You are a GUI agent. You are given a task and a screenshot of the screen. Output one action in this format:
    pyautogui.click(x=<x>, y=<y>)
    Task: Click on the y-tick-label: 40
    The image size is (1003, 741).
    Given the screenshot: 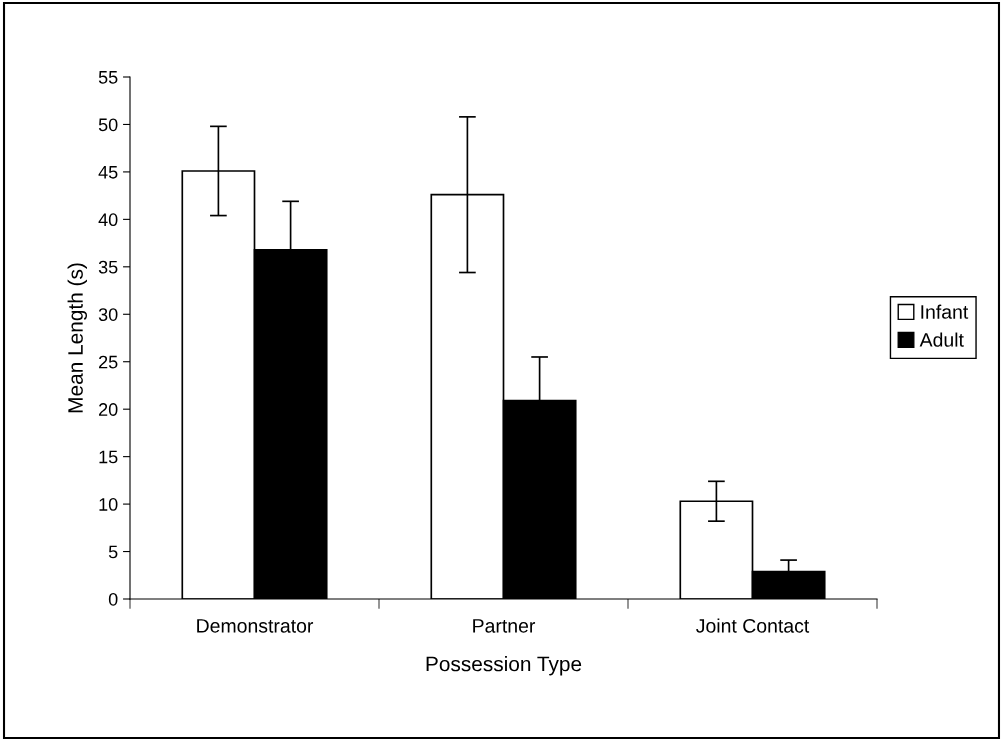 What is the action you would take?
    pyautogui.click(x=108, y=220)
    